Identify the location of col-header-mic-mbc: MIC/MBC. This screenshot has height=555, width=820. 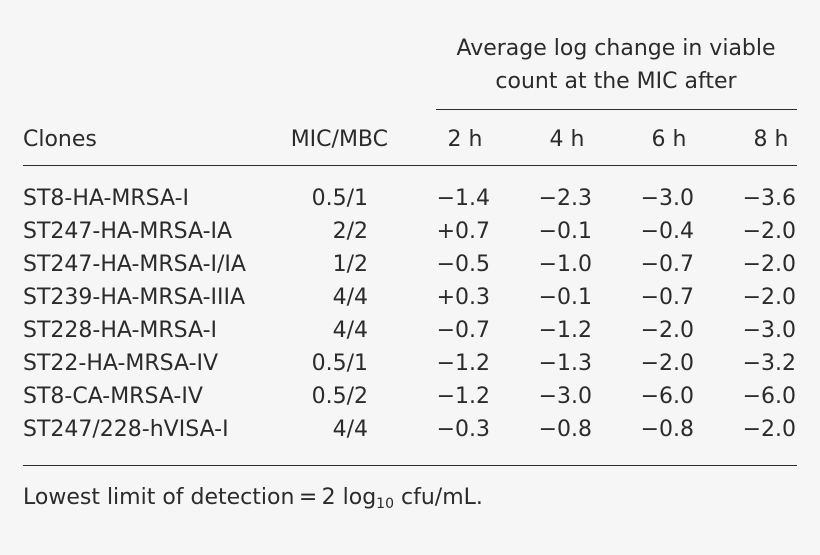
(339, 139).